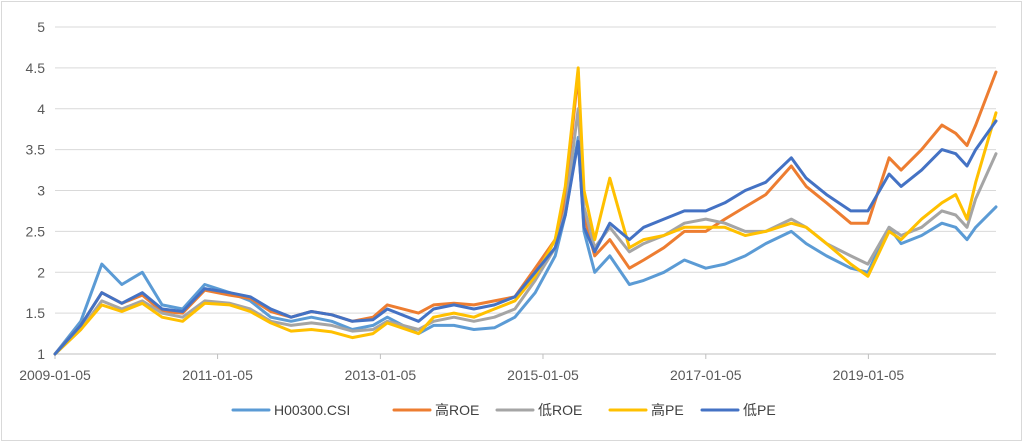  Describe the element at coordinates (667, 410) in the screenshot. I see `legend-label: 高PE` at that location.